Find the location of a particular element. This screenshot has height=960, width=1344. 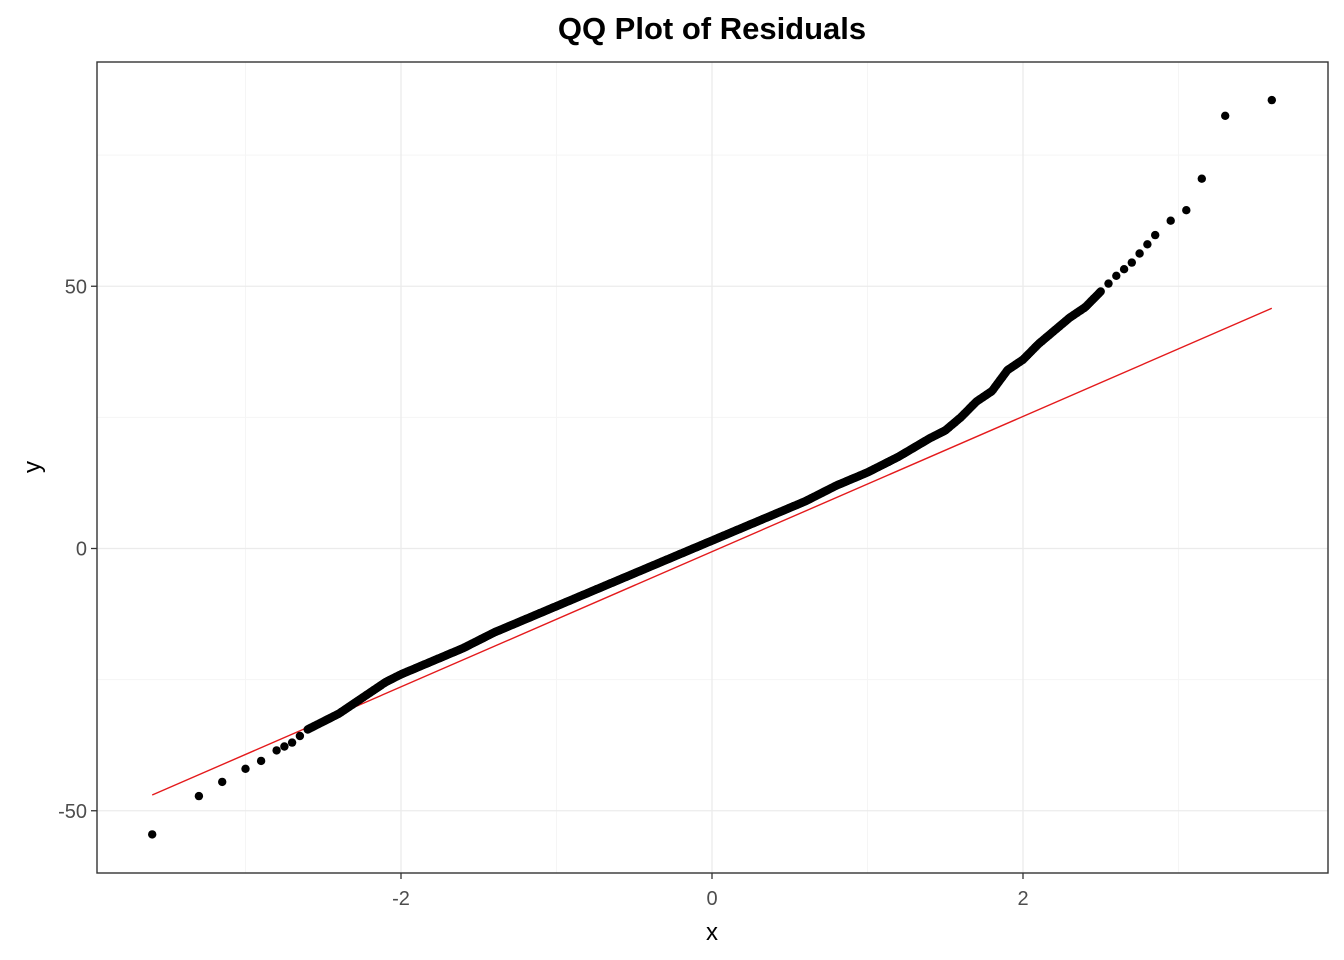

y-tick-label: 0 is located at coordinates (81, 550).